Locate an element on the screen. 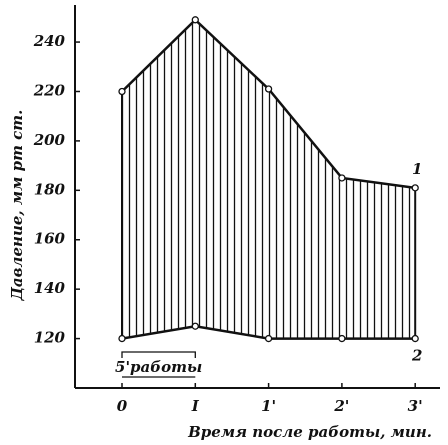 This screenshot has height=445, width=448. x-tick-label: 0 is located at coordinates (122, 406).